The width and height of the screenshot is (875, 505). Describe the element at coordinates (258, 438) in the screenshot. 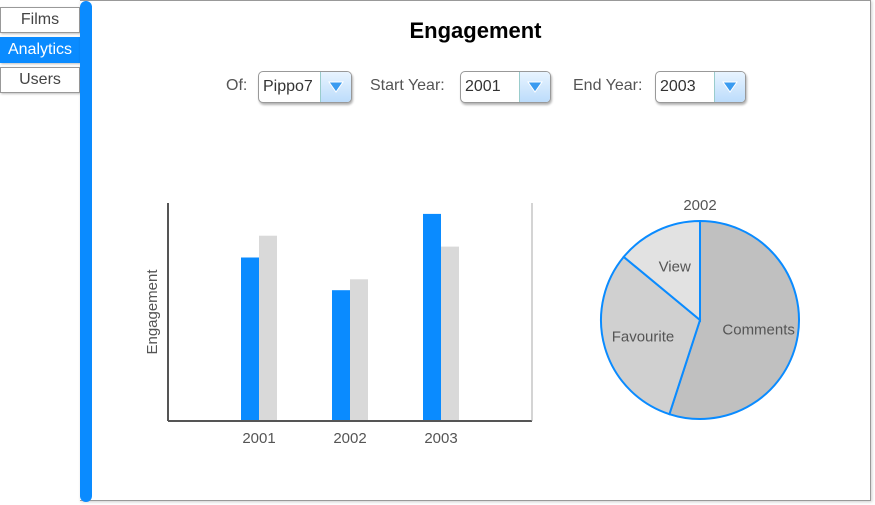

I see `x-tick-label: 2001` at that location.